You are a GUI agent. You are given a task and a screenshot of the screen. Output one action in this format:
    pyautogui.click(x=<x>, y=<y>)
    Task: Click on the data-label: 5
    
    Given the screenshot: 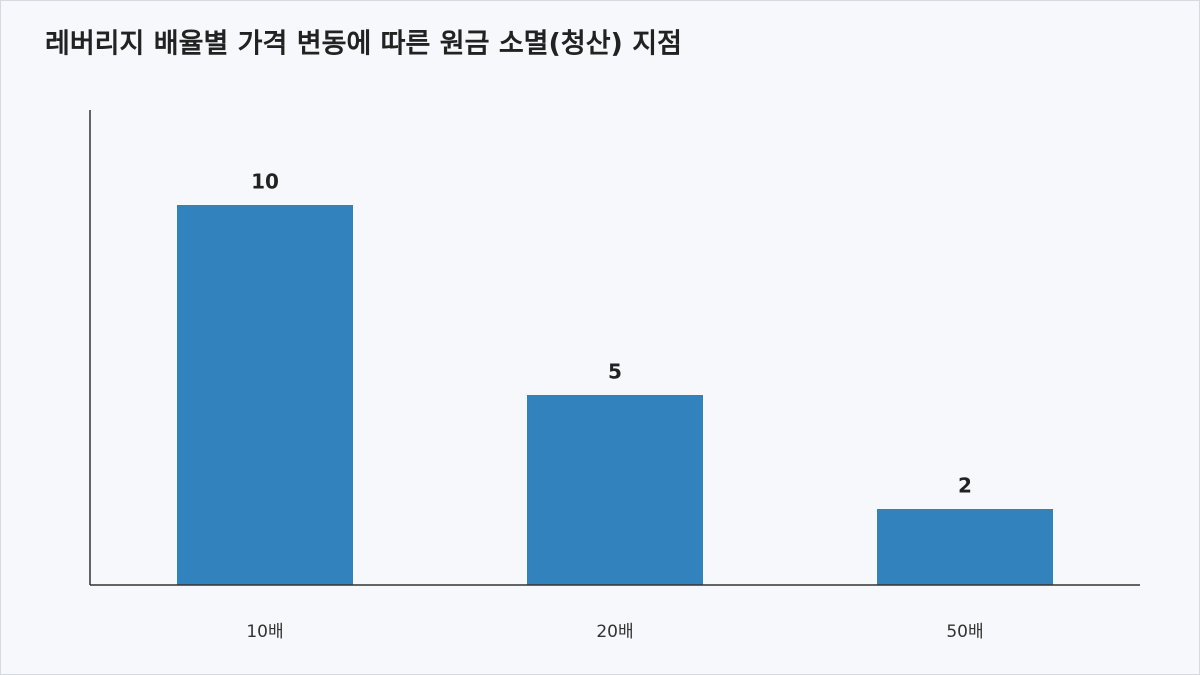 What is the action you would take?
    pyautogui.click(x=615, y=372)
    